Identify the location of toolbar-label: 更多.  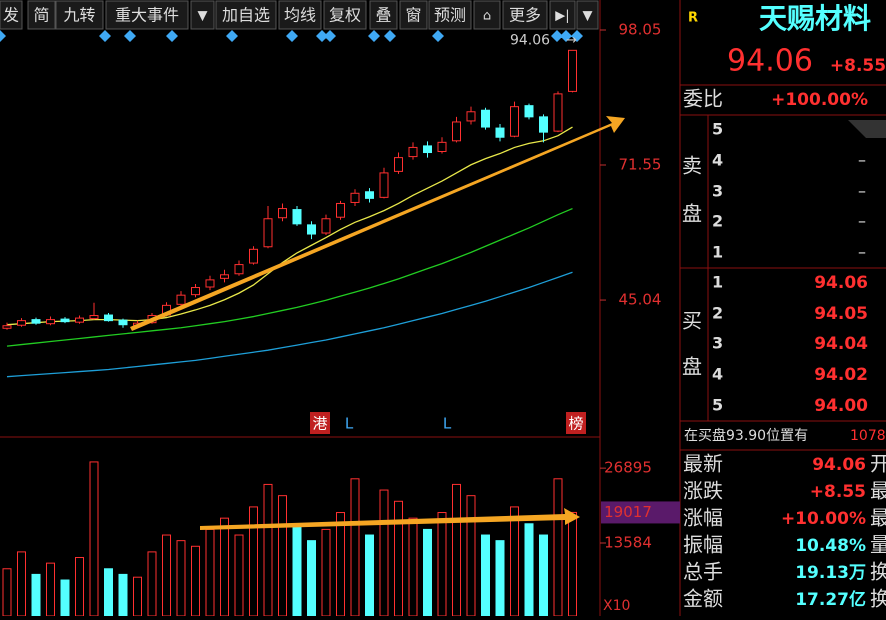
(525, 15).